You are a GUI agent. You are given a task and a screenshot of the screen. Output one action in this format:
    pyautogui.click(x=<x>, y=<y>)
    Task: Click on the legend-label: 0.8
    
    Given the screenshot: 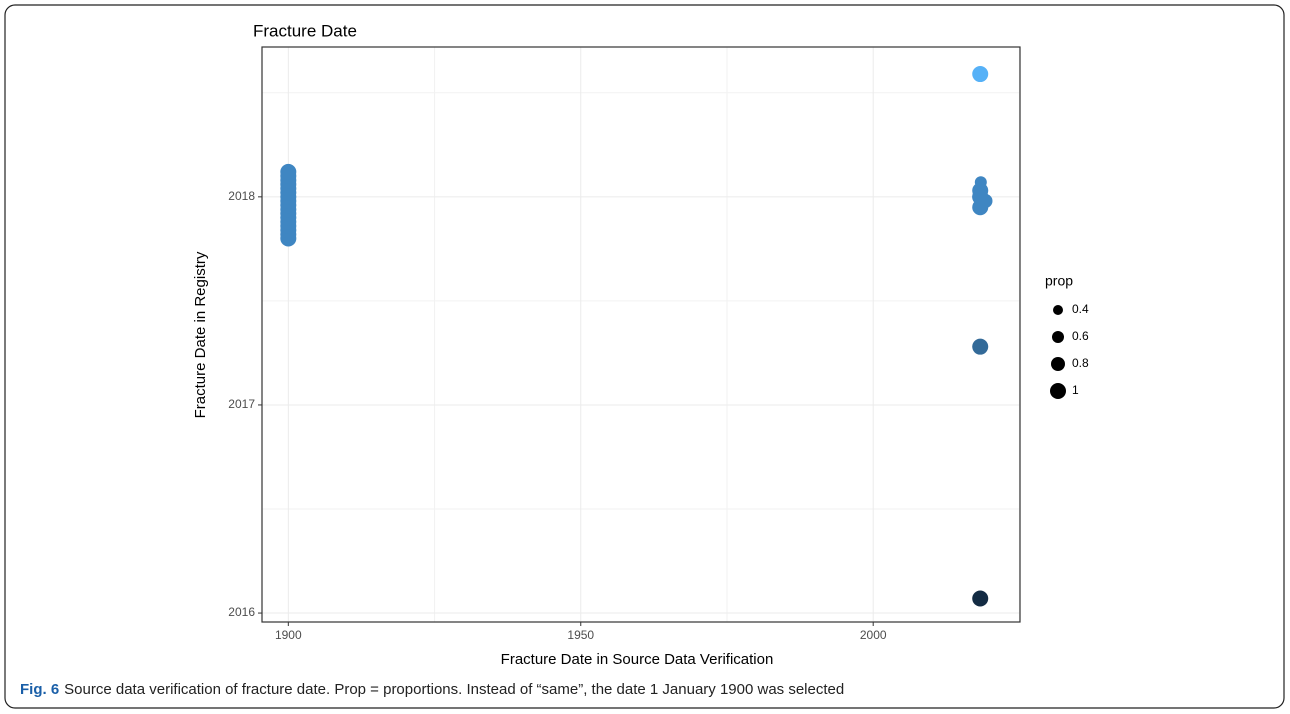 What is the action you would take?
    pyautogui.click(x=1080, y=363)
    